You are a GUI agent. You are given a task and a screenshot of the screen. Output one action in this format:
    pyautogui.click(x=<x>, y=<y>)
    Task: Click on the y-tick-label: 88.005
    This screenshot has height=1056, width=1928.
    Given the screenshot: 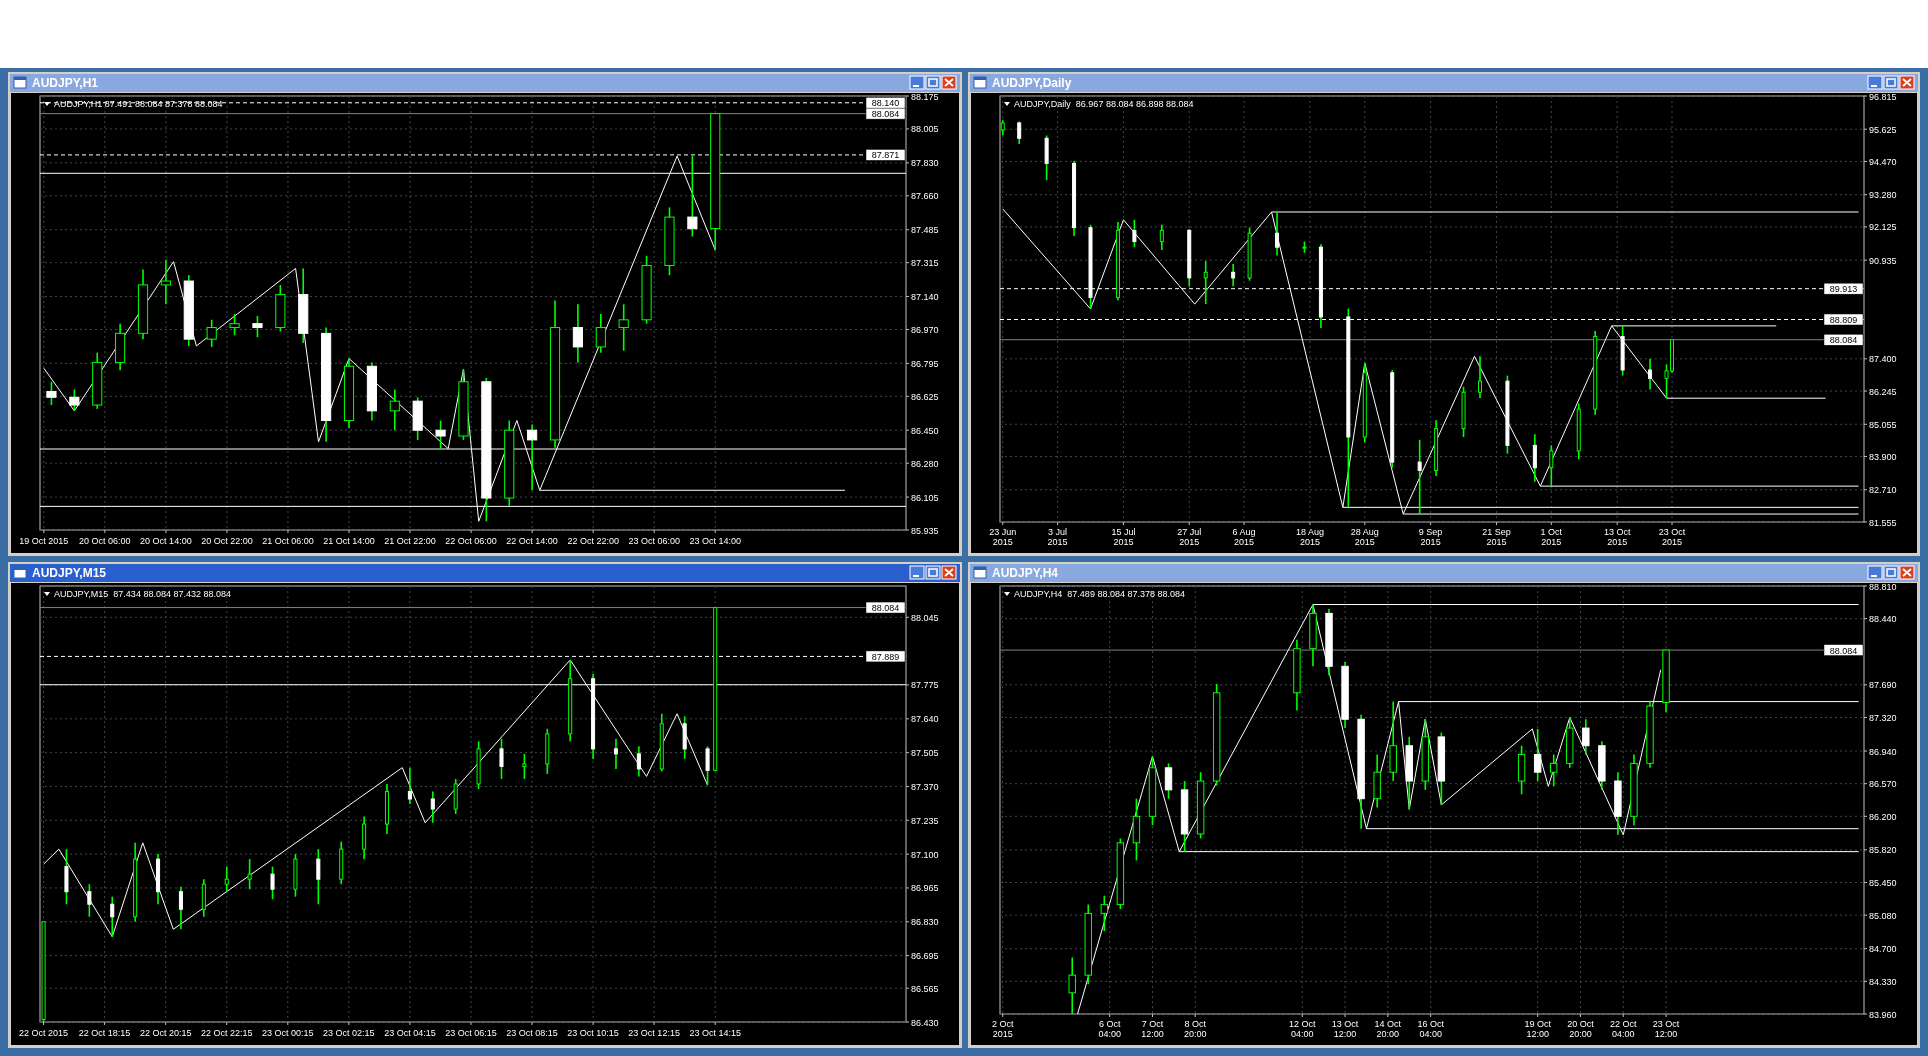 What is the action you would take?
    pyautogui.click(x=925, y=129)
    